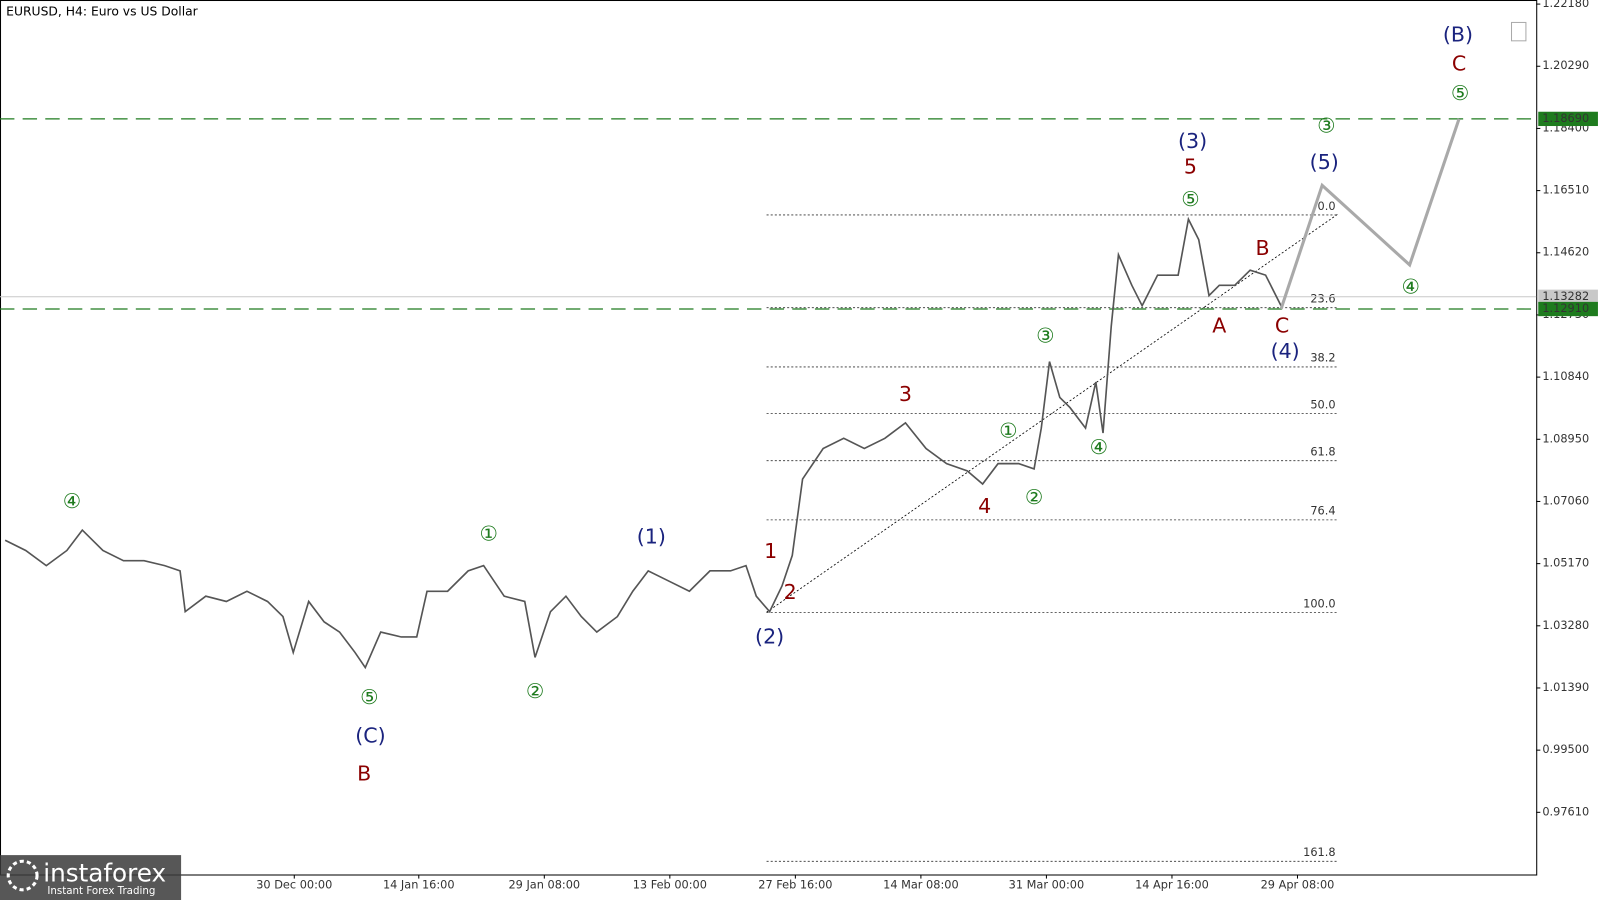  I want to click on panel-button, so click(1518, 31).